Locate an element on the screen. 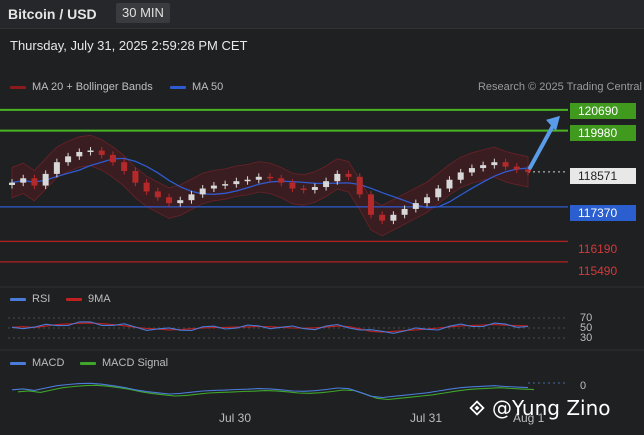  level-tag-116190: 116190 is located at coordinates (598, 249).